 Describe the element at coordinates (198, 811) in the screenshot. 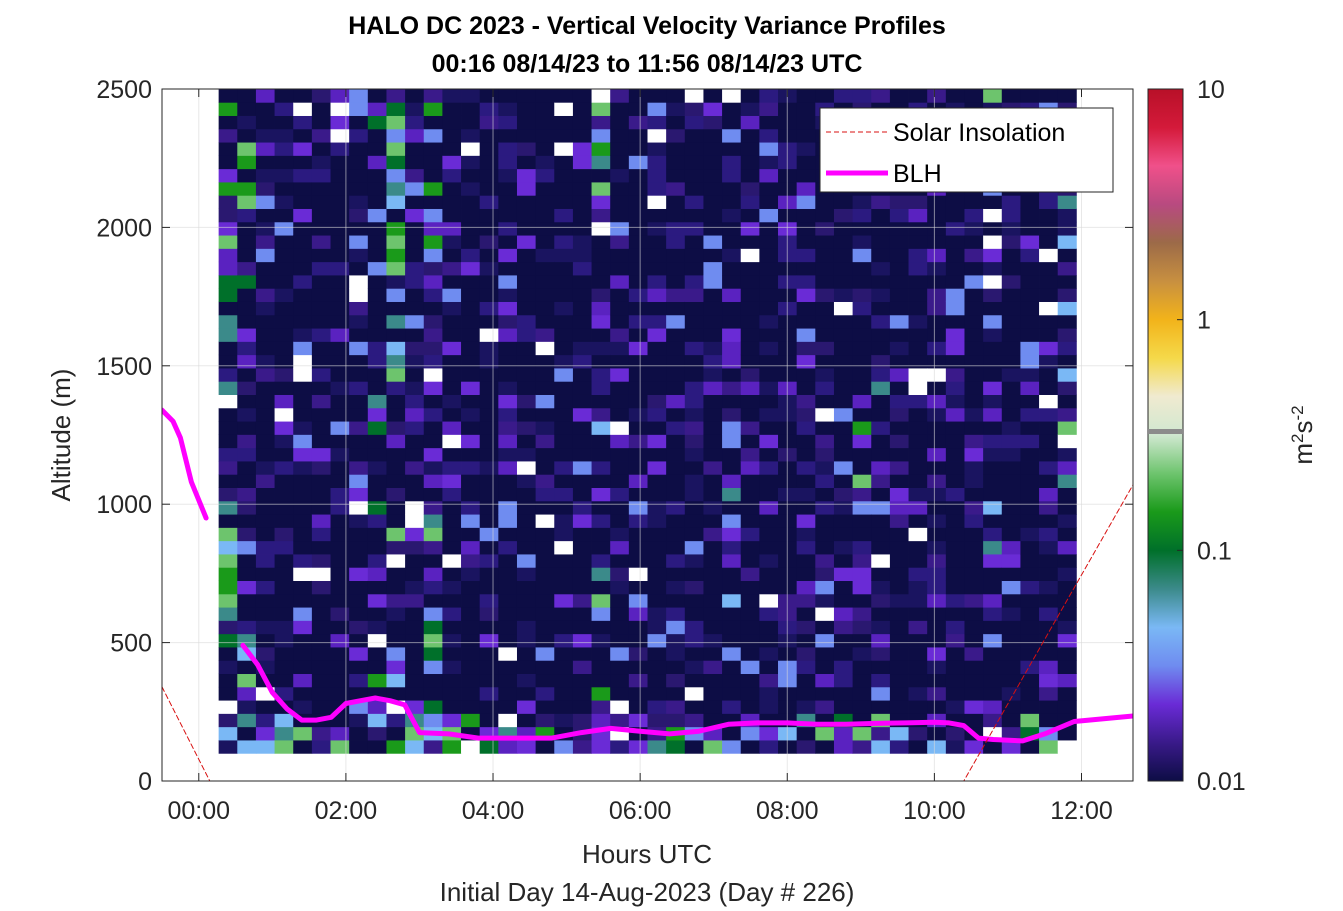

I see `x-tick-label: 00:00` at that location.